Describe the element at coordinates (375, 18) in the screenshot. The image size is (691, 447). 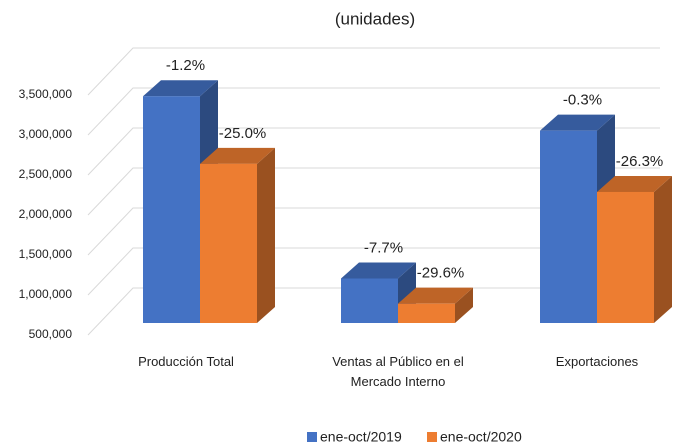
I see `chart-title: (unidades)` at that location.